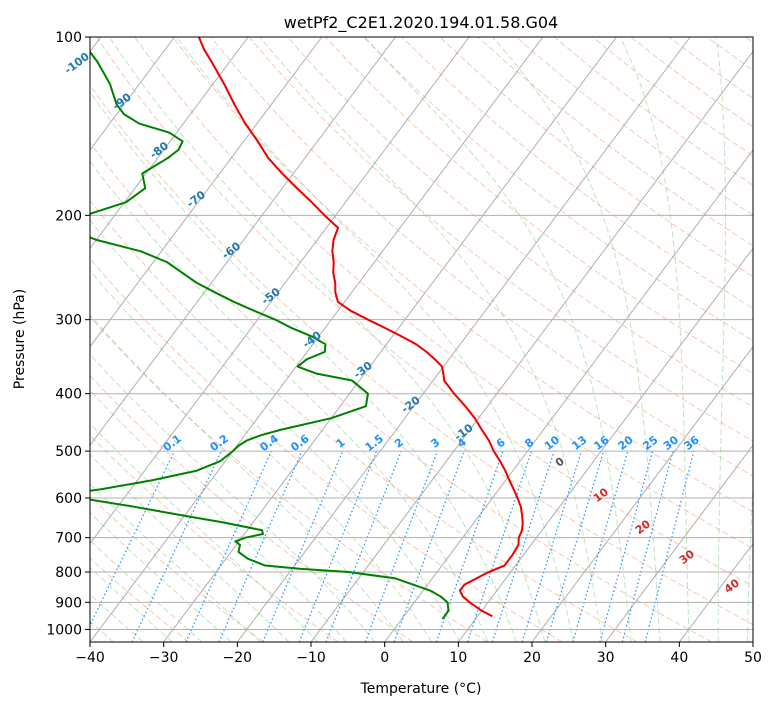 Image resolution: width=775 pixels, height=708 pixels. I want to click on y-tick-label: 500, so click(68, 452).